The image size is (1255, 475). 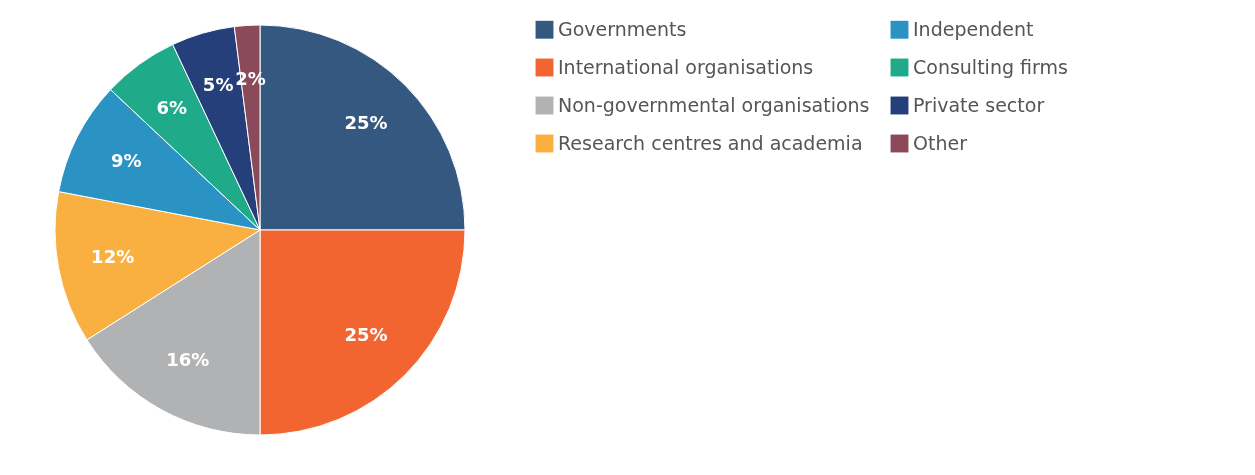 I want to click on data-label: 5%, so click(x=218, y=84).